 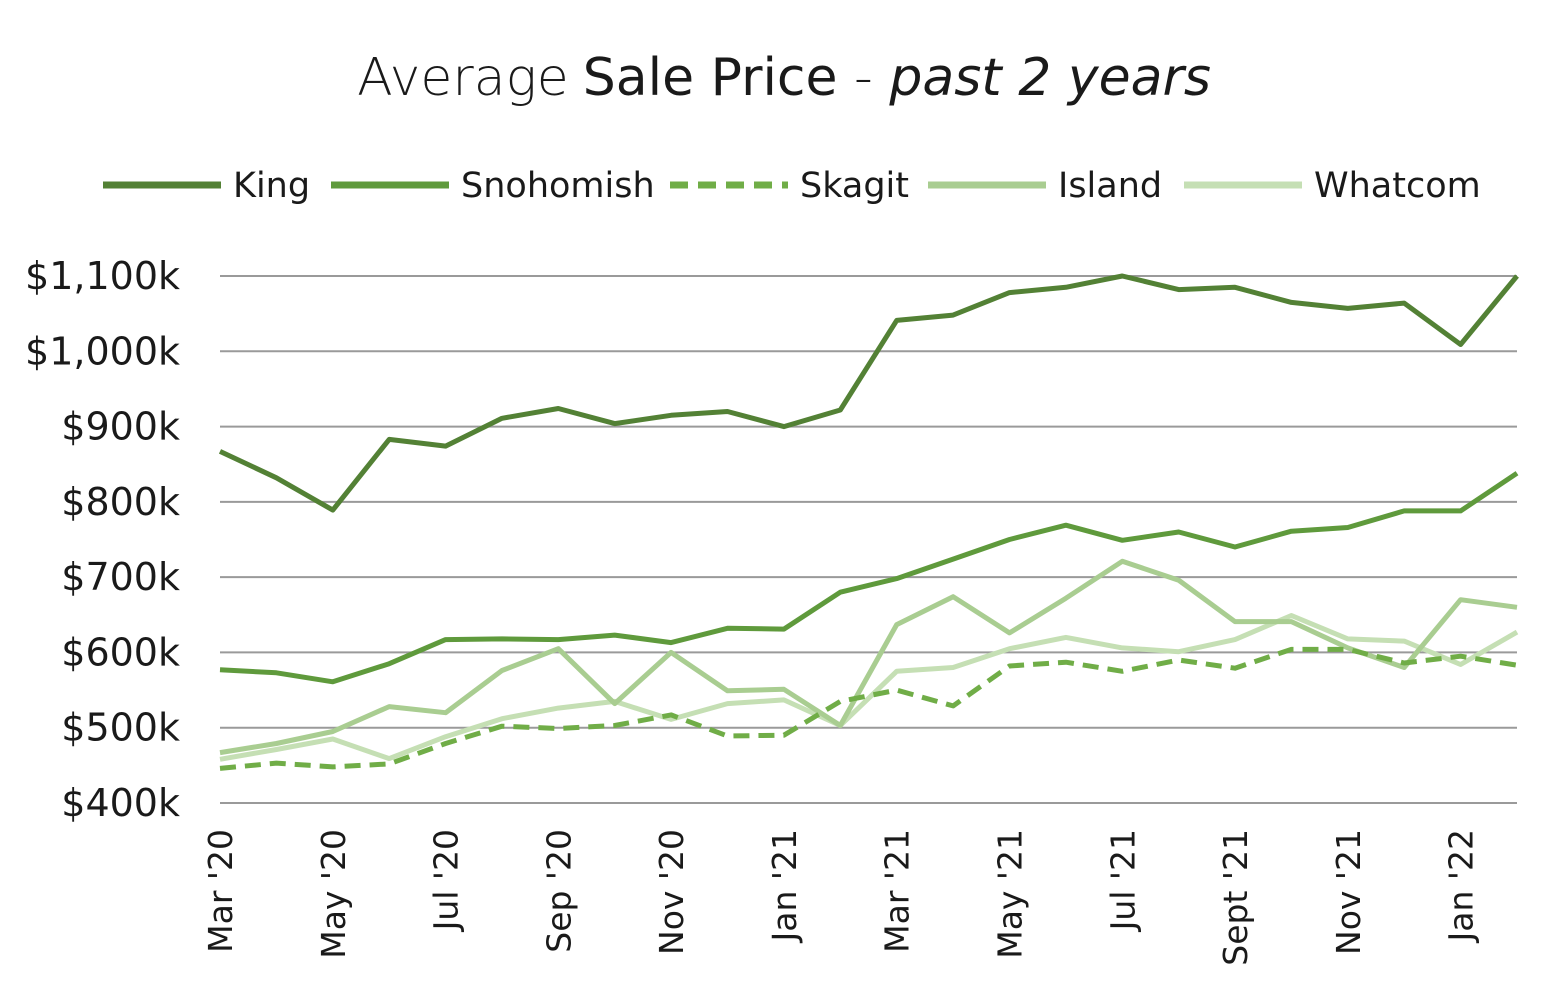 I want to click on series-line-whatcom, so click(x=869, y=687).